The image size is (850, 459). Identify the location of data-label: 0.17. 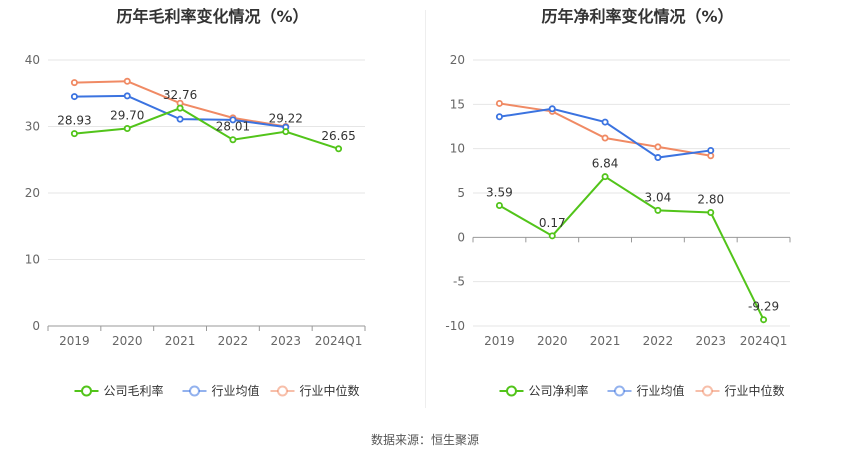
(552, 223).